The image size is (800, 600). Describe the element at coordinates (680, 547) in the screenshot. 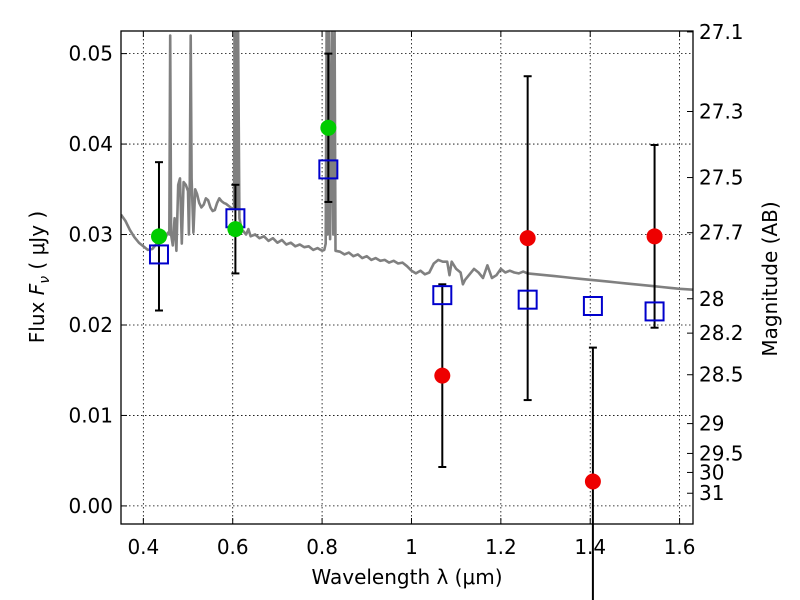

I see `x-tick-label: 1.6` at that location.